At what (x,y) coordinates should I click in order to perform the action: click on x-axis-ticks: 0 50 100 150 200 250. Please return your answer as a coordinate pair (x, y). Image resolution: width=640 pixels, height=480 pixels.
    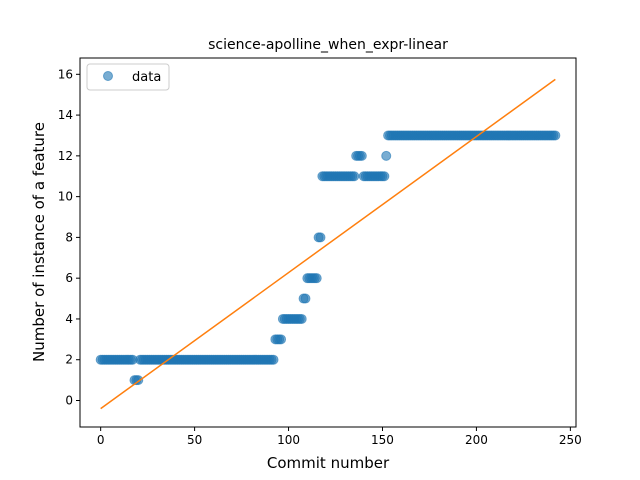
    Looking at the image, I should click on (339, 437).